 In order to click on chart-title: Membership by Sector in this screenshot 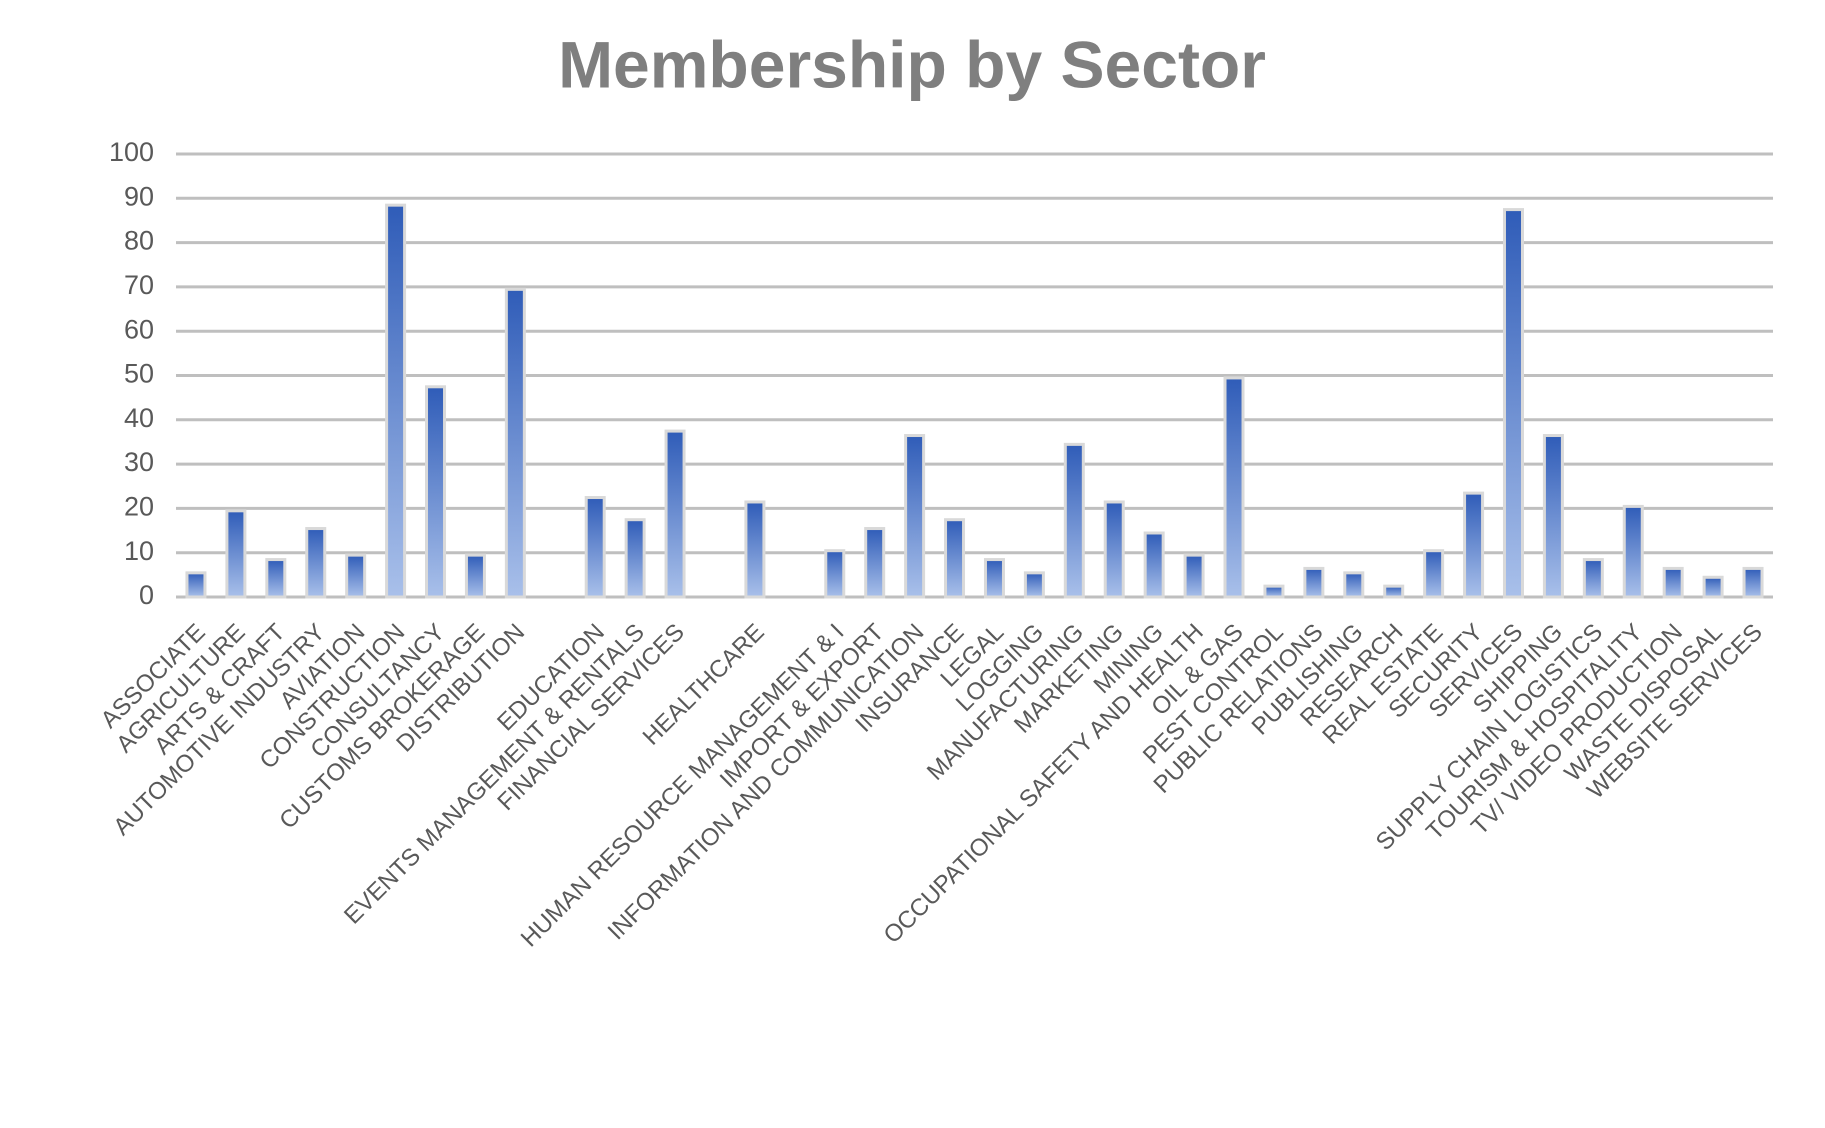, I will do `click(912, 64)`.